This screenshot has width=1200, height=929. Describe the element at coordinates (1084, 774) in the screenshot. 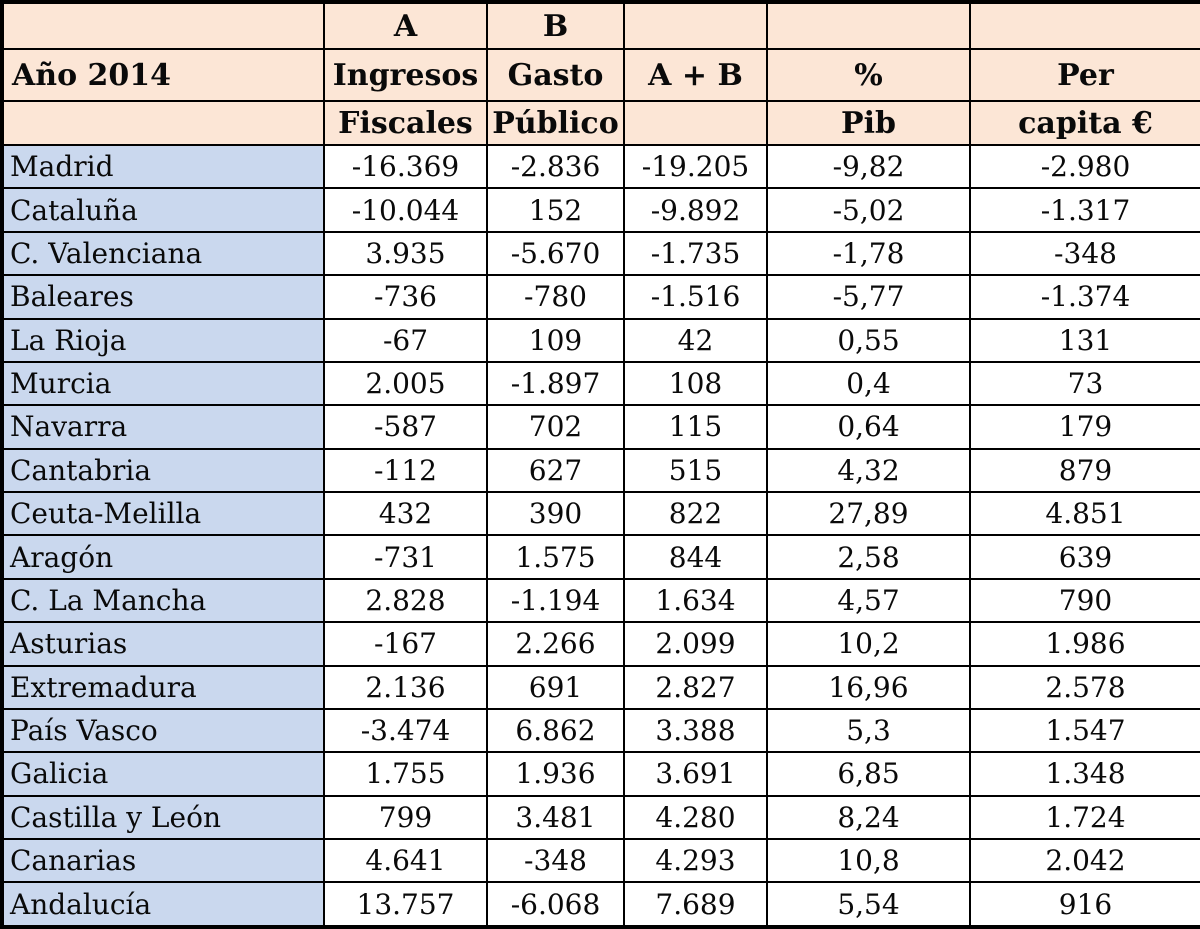

I see `value-cell: 1.348` at that location.